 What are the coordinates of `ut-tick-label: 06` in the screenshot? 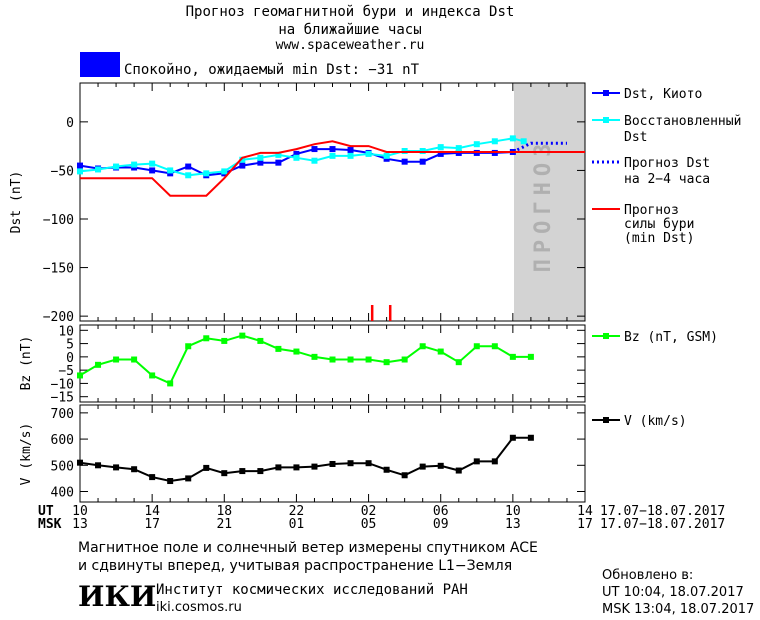 It's located at (441, 511).